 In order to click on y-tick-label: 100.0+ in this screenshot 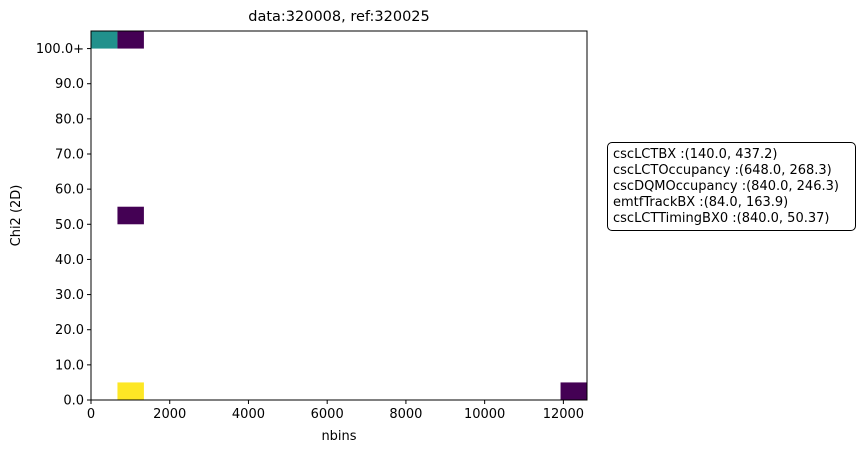, I will do `click(60, 49)`.